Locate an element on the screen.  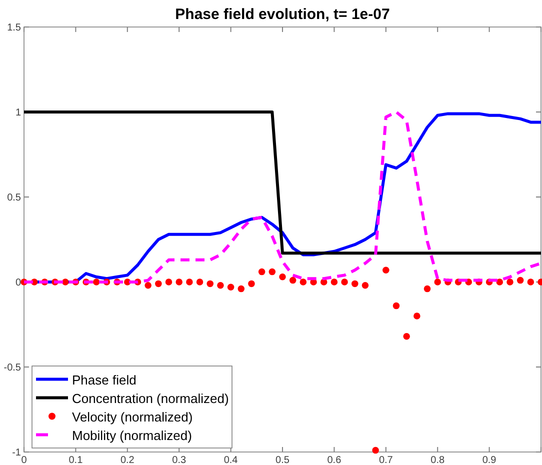
x-tick-label: 0.4 is located at coordinates (231, 460).